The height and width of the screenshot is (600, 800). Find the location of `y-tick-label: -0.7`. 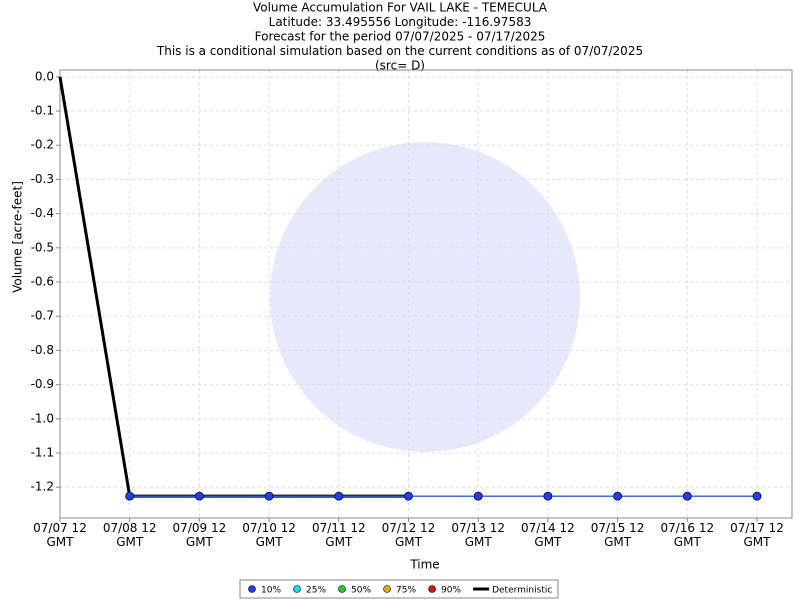

y-tick-label: -0.7 is located at coordinates (42, 316).